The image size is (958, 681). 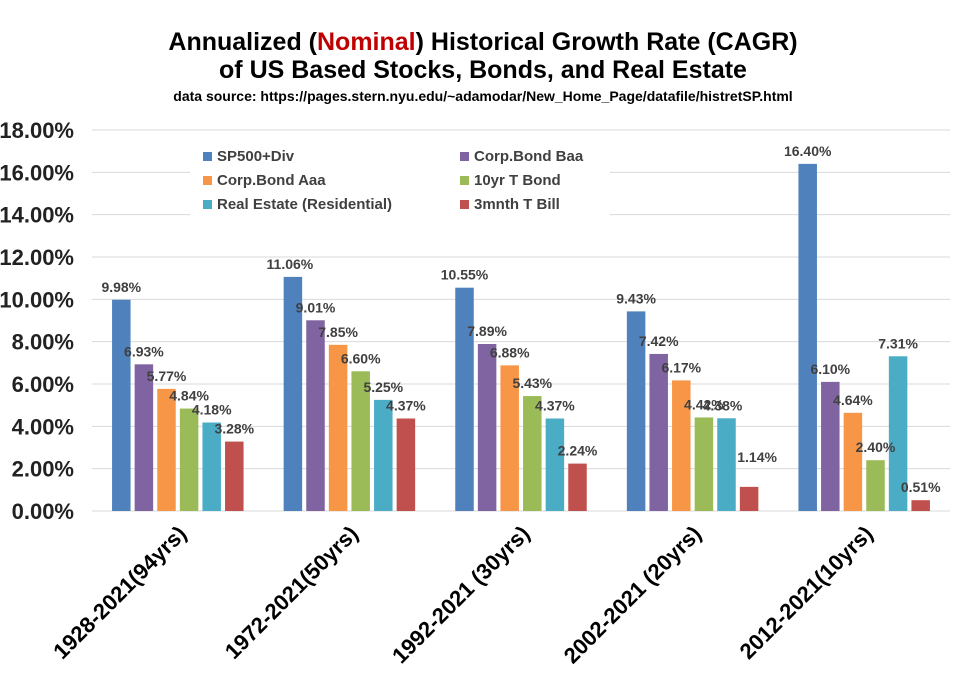 What do you see at coordinates (338, 332) in the screenshot?
I see `data-label: 7.85%` at bounding box center [338, 332].